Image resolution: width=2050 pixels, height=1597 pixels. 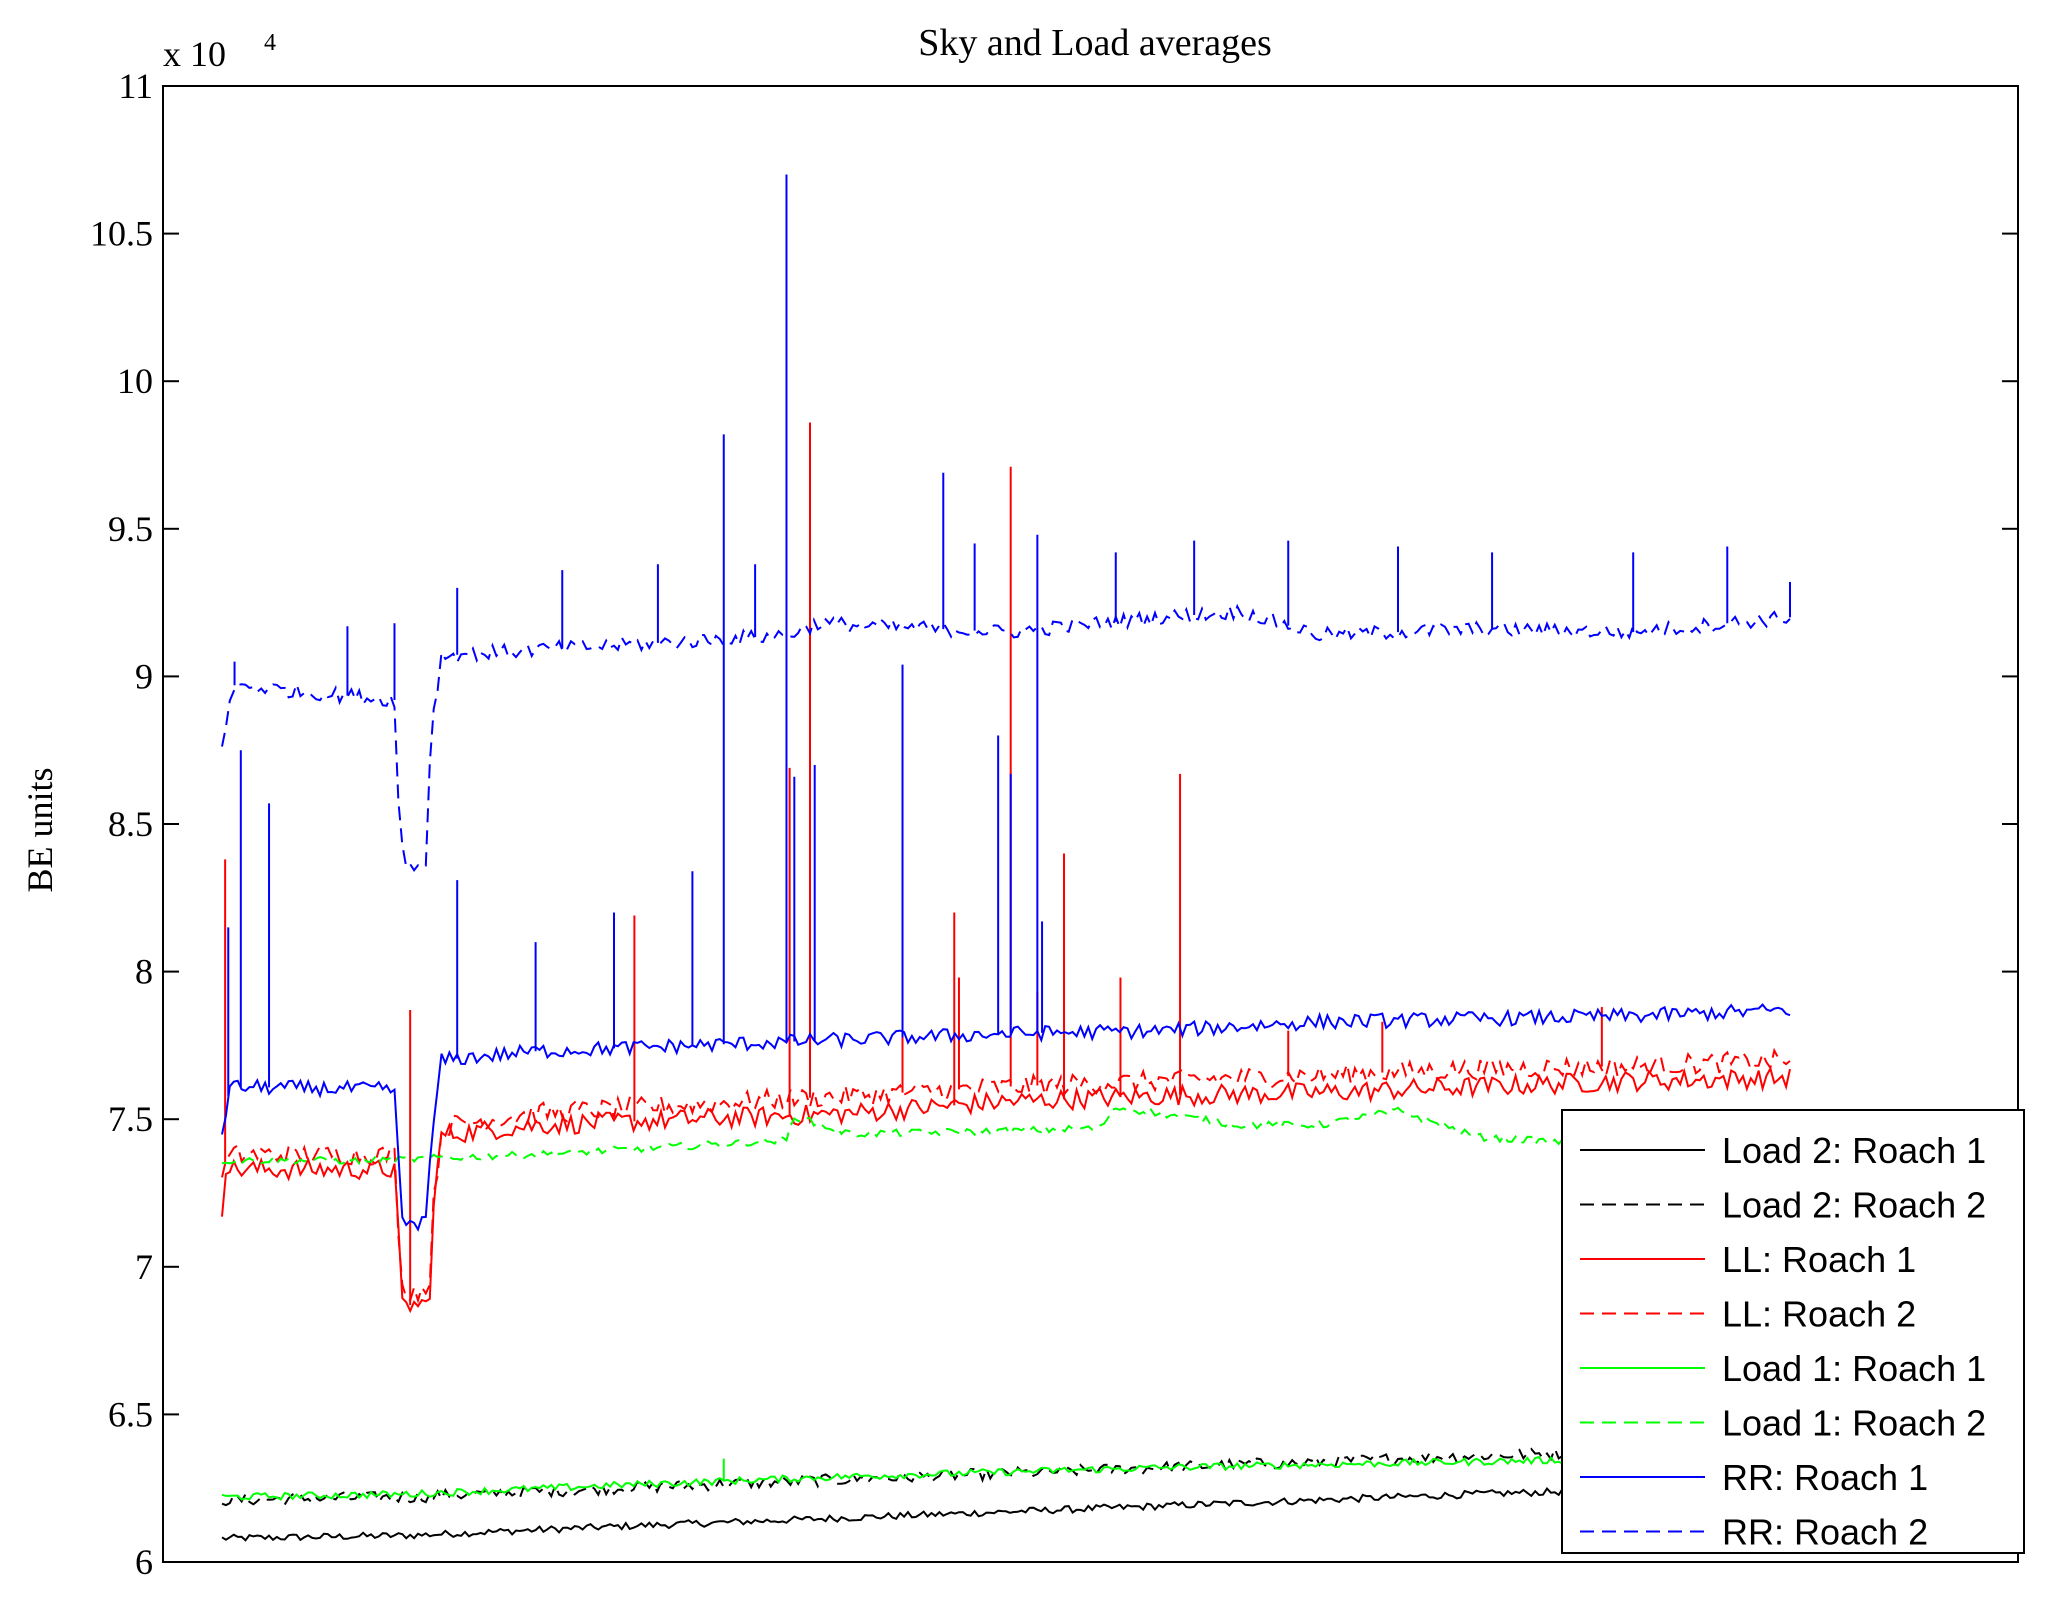 What do you see at coordinates (194, 54) in the screenshot?
I see `y-axis-multiplier-base: x 10` at bounding box center [194, 54].